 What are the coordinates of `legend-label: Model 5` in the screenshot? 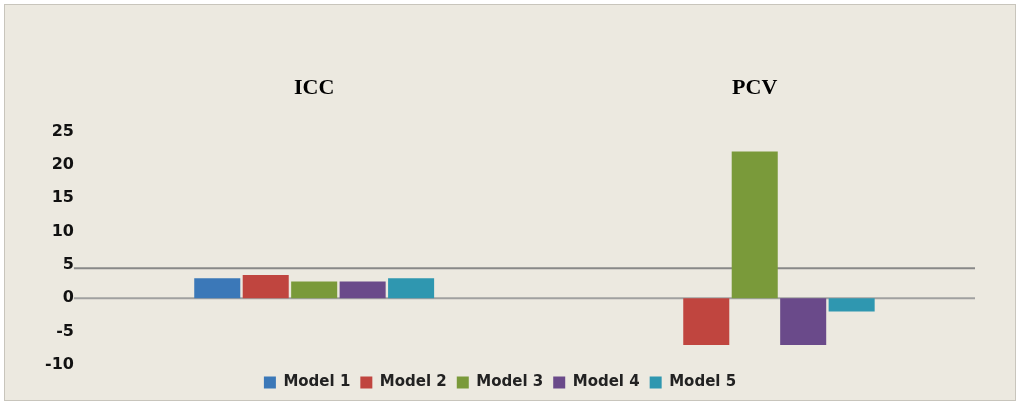 It's located at (703, 381).